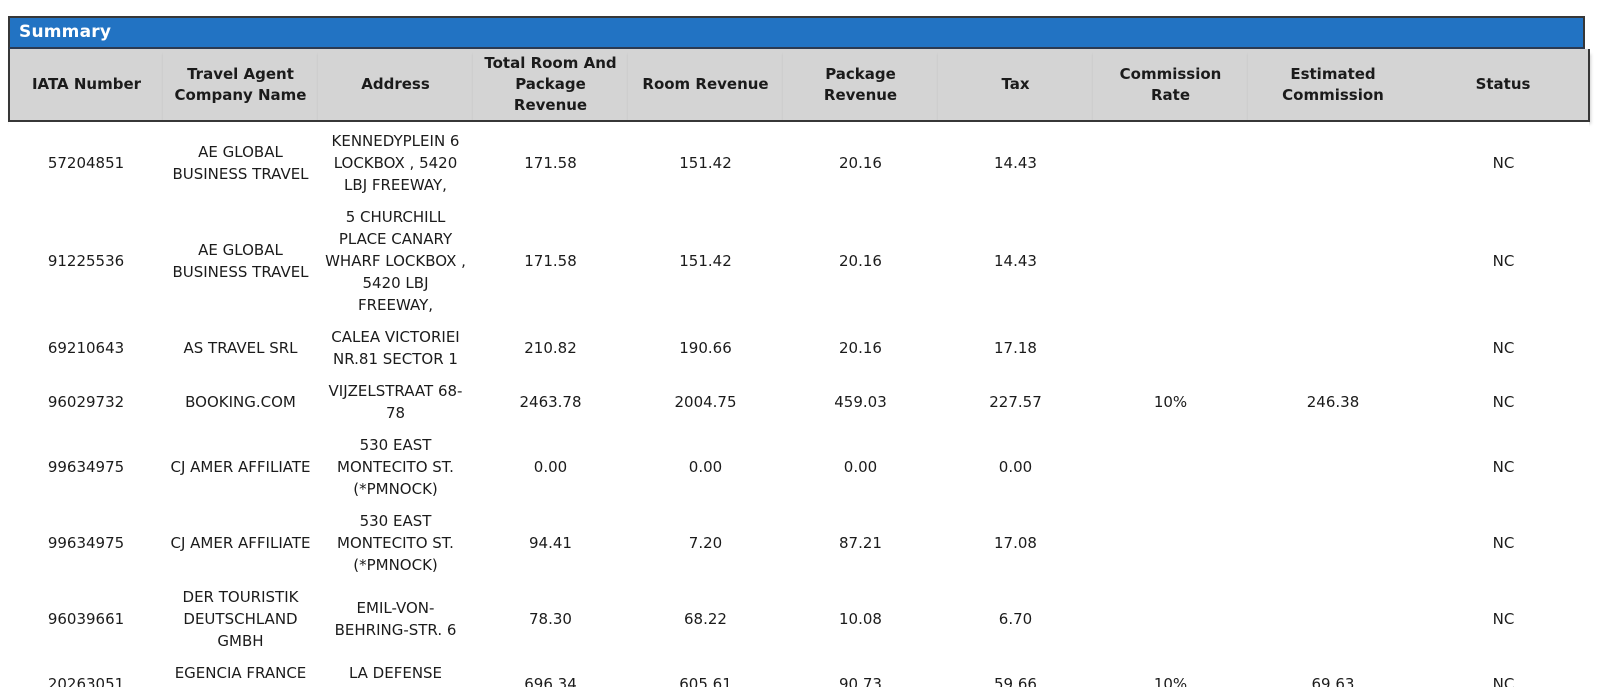  What do you see at coordinates (240, 672) in the screenshot?
I see `cell-company-name: EGENCIA FRANCE SAS` at bounding box center [240, 672].